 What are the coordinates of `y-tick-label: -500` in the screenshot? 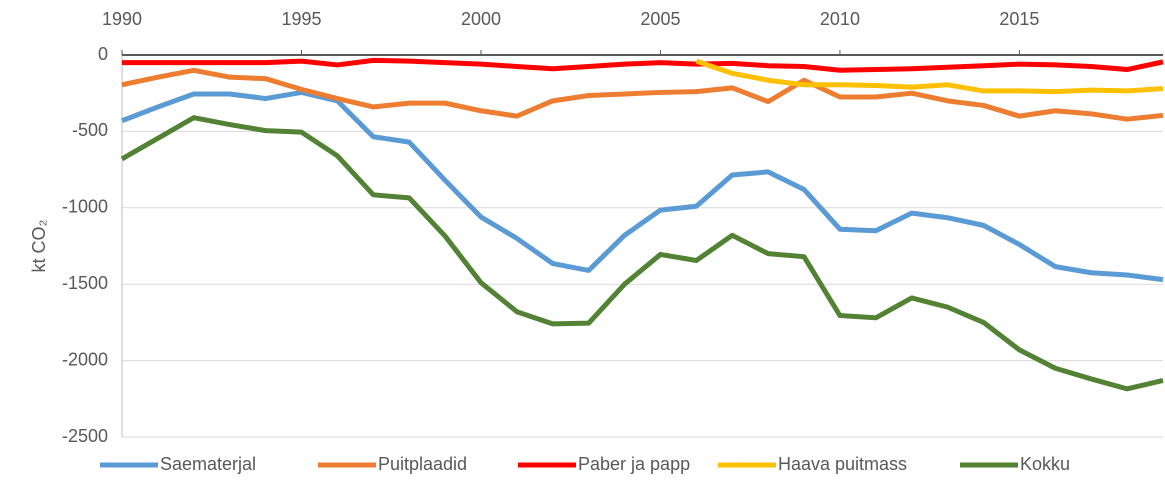 It's located at (90, 130).